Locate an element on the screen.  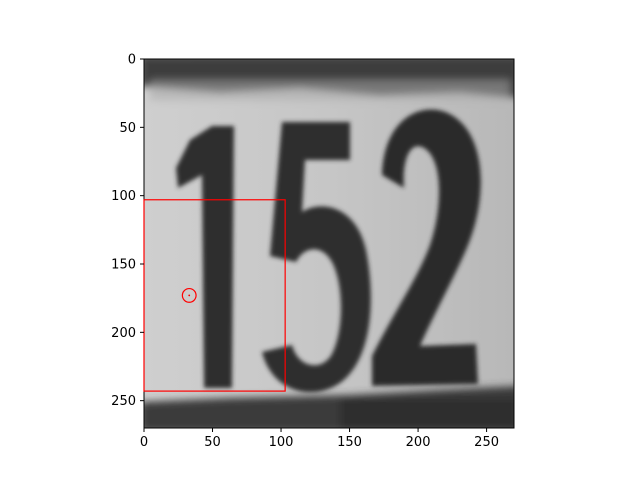
digit-five is located at coordinates (316, 257).